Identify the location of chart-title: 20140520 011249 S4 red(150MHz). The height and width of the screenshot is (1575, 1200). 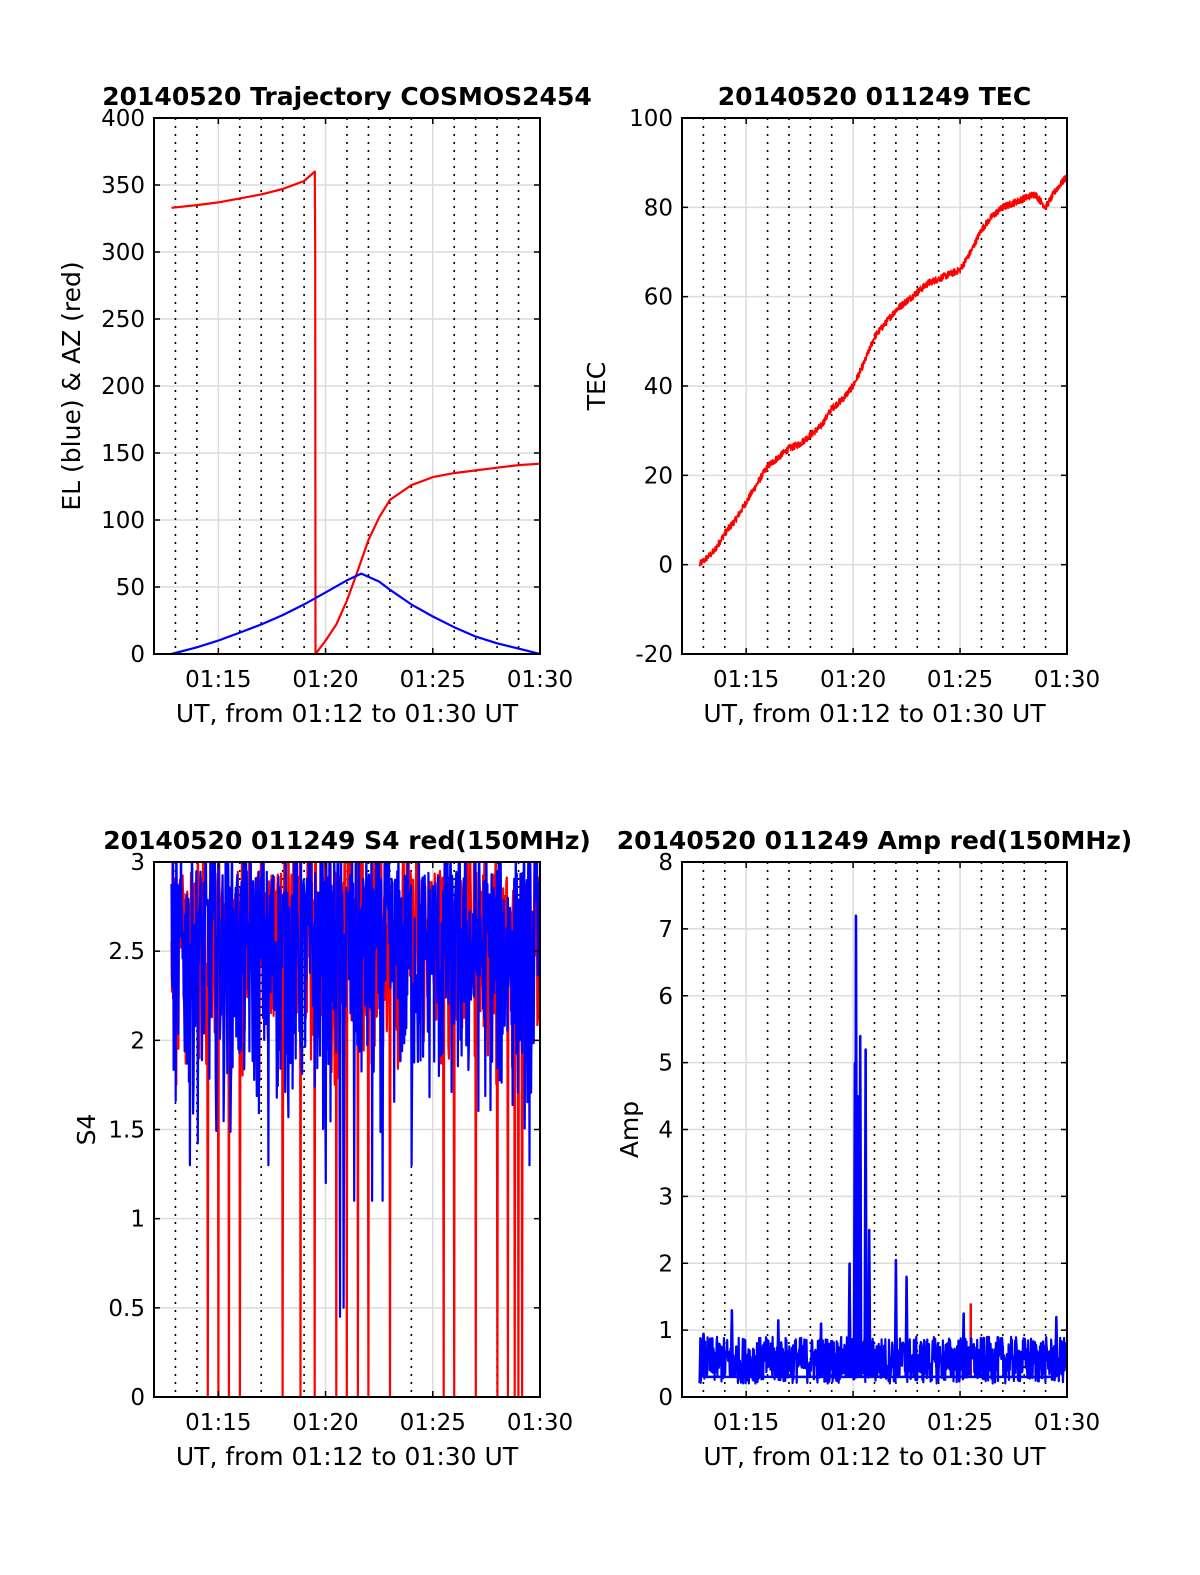
(347, 840).